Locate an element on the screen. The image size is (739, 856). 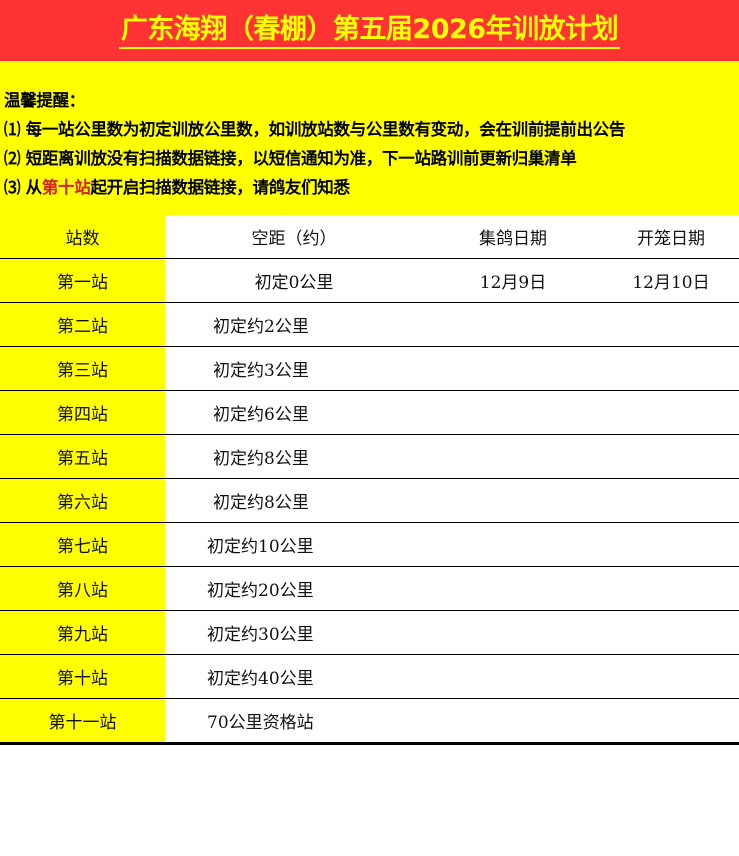
cell-station: 第九站 is located at coordinates (82, 632).